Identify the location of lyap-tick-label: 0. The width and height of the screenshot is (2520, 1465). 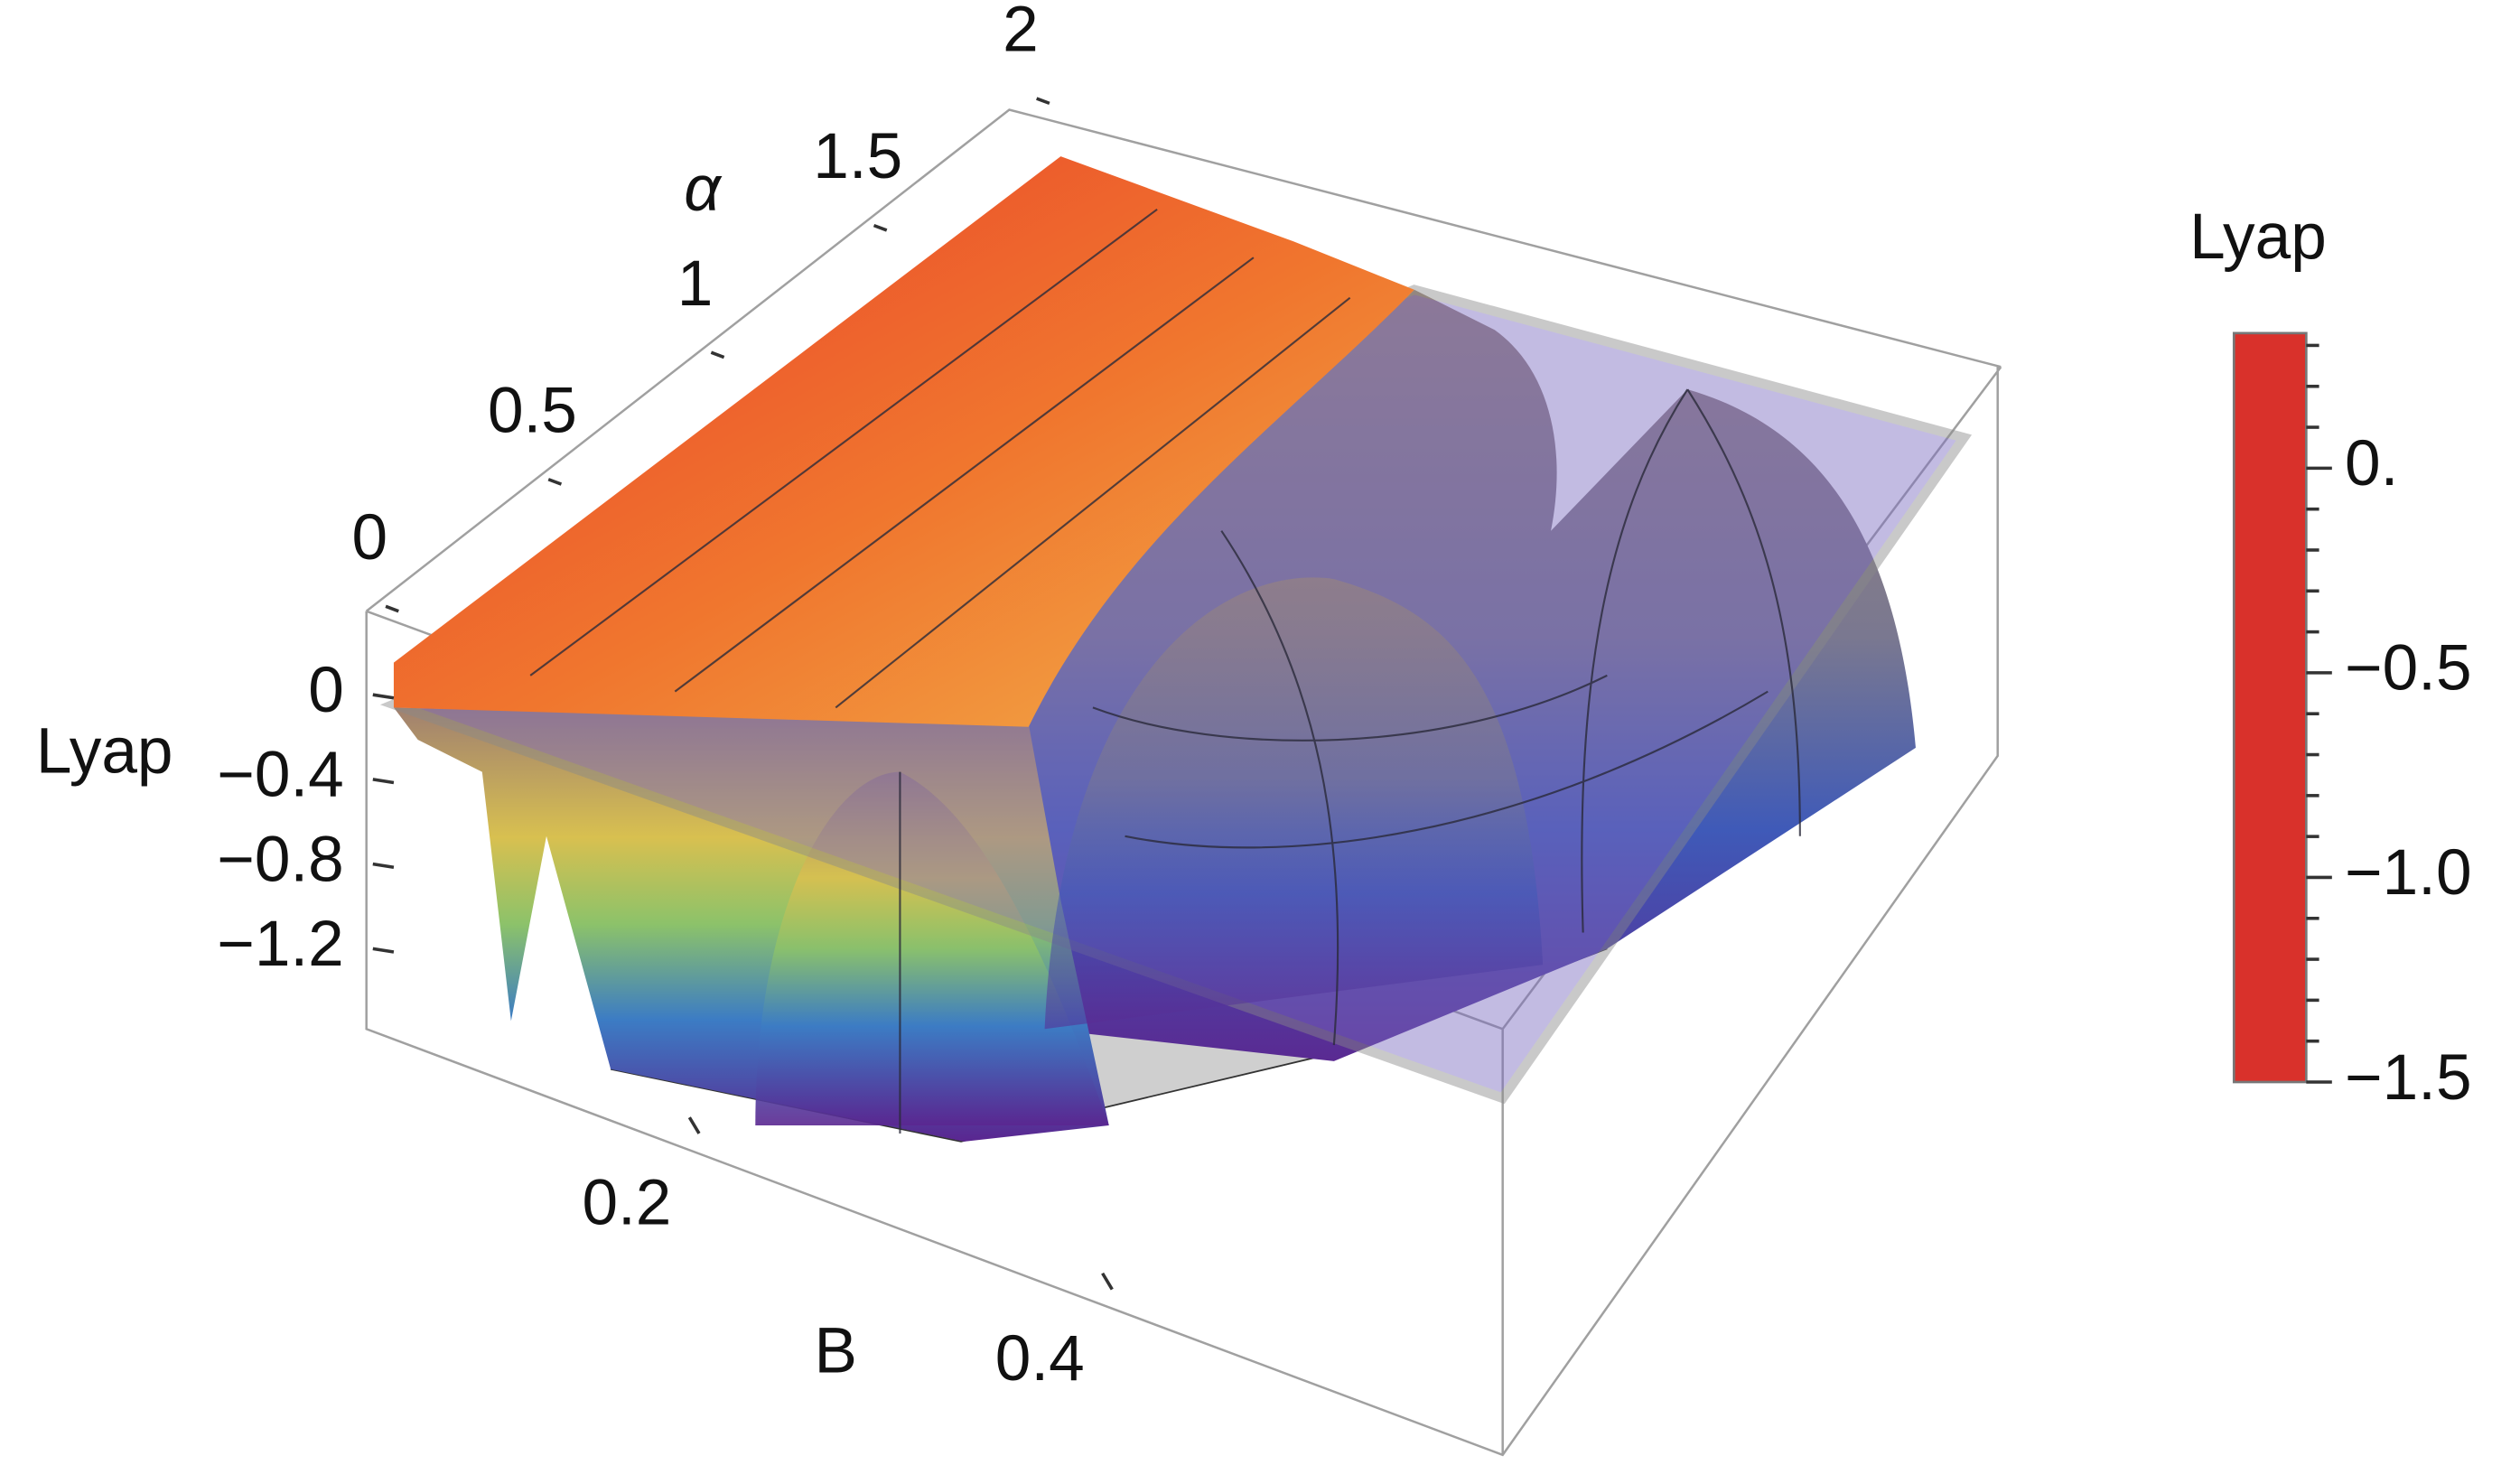
(326, 690).